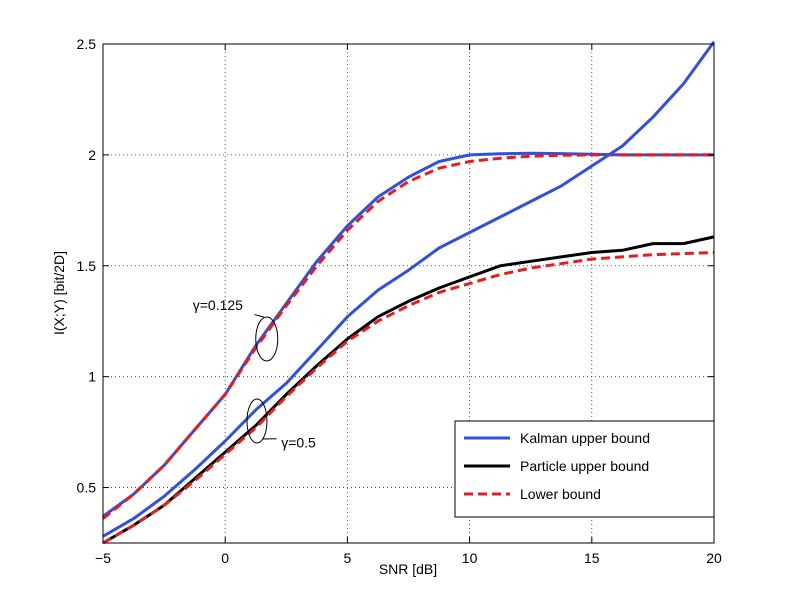  What do you see at coordinates (92, 377) in the screenshot?
I see `y-tick-label: 1` at bounding box center [92, 377].